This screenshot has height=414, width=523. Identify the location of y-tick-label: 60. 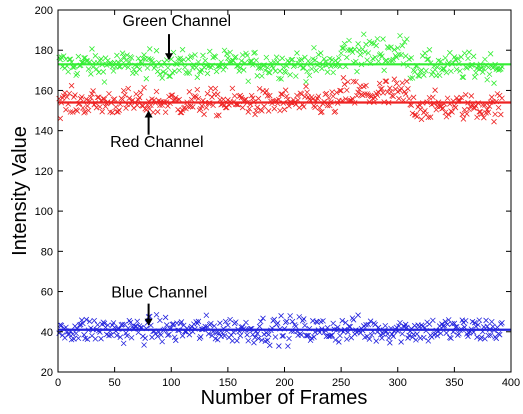
(47, 293).